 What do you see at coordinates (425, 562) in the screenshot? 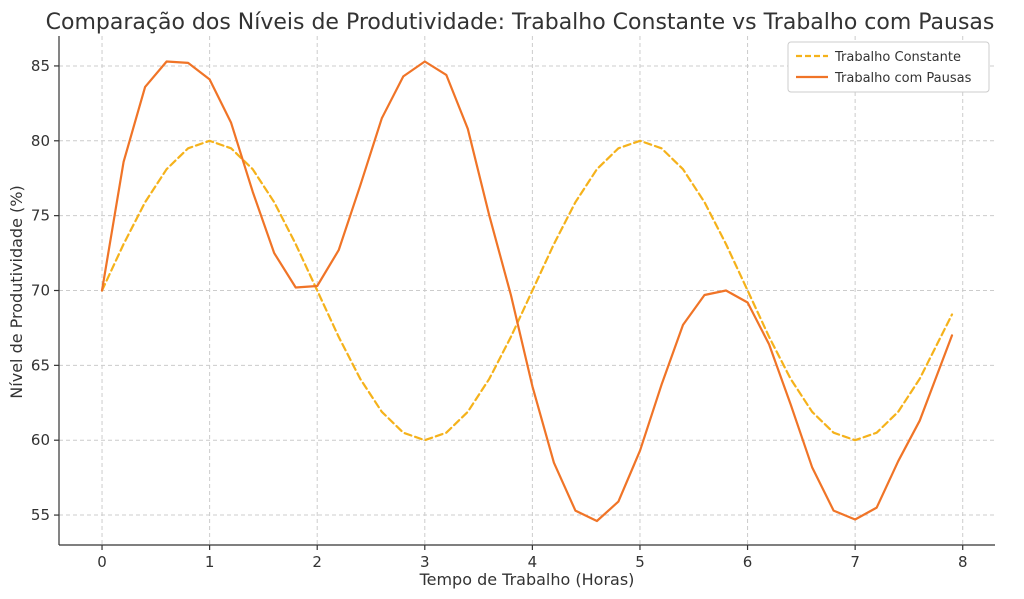
I see `x-tick-label: 3` at bounding box center [425, 562].